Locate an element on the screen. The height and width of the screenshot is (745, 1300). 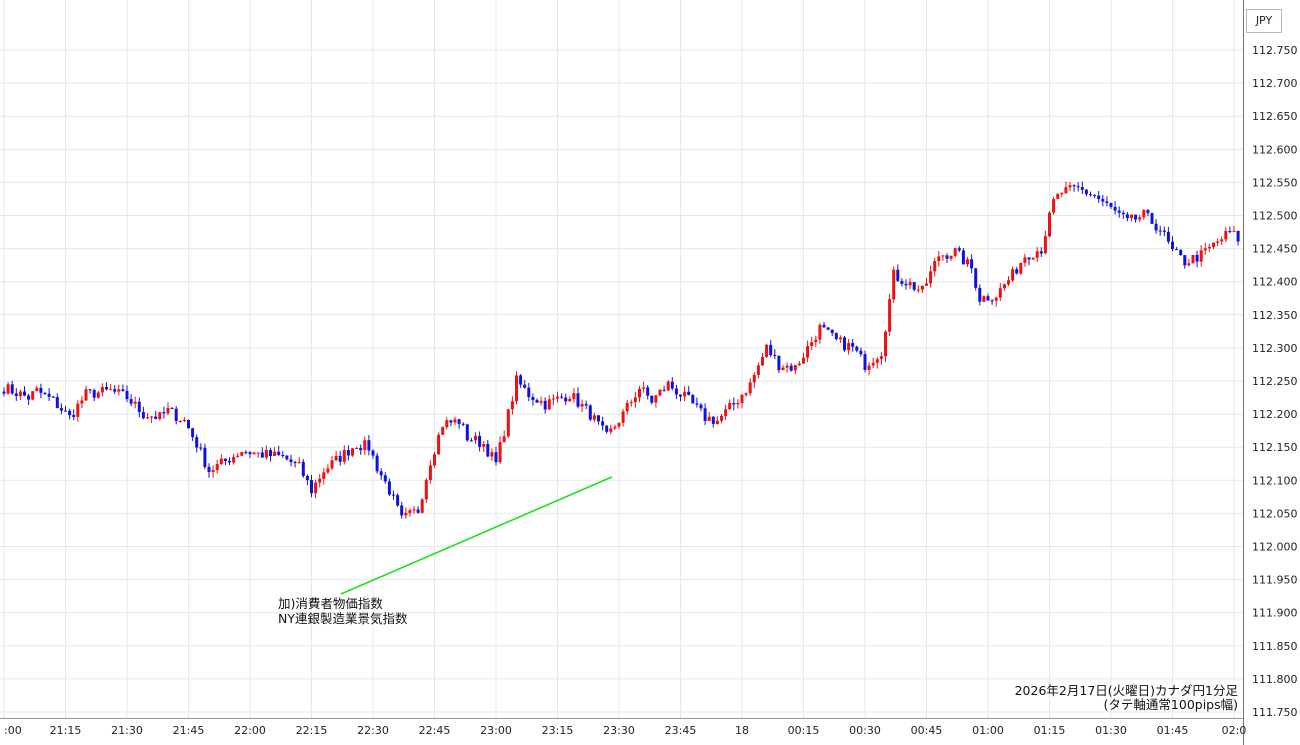
caption-line-2: (タテ軸通常100pips幅) is located at coordinates (1170, 704).